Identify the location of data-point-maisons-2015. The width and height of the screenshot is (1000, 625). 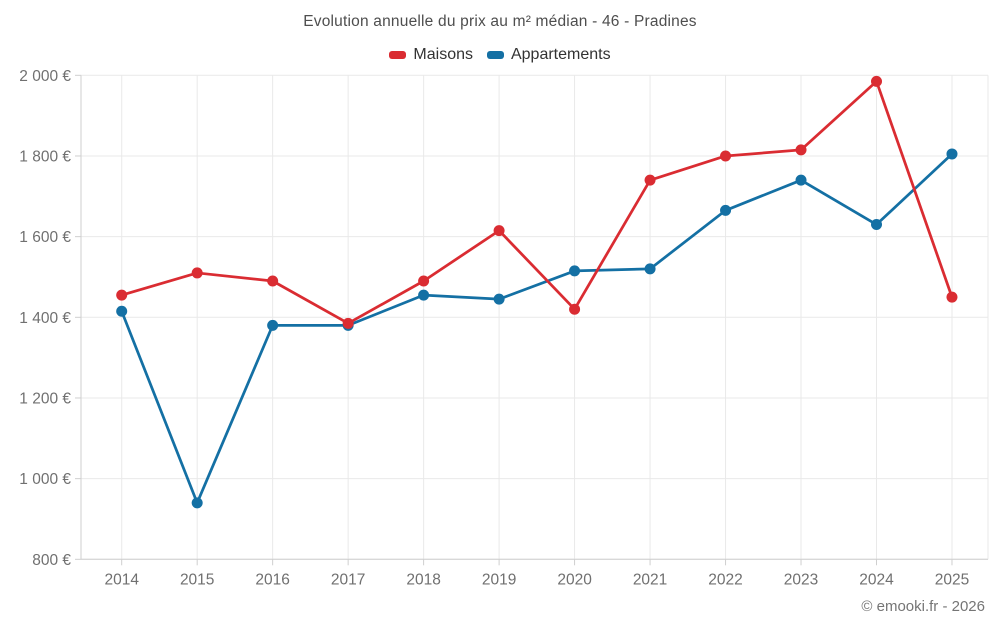
(197, 273).